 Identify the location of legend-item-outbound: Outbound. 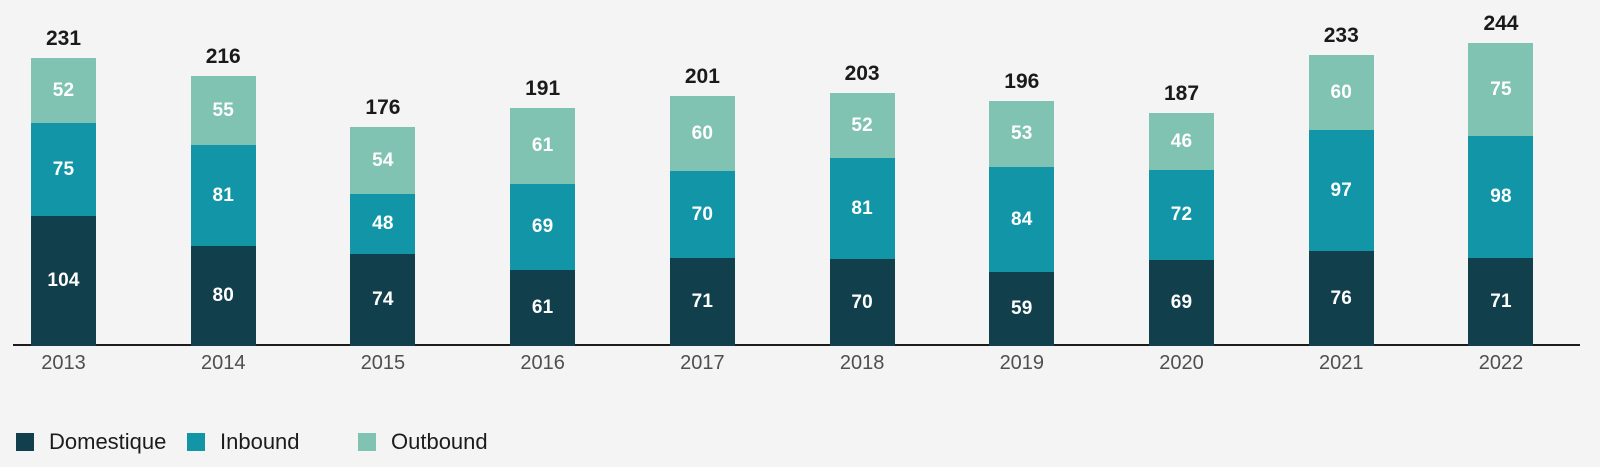
(443, 442).